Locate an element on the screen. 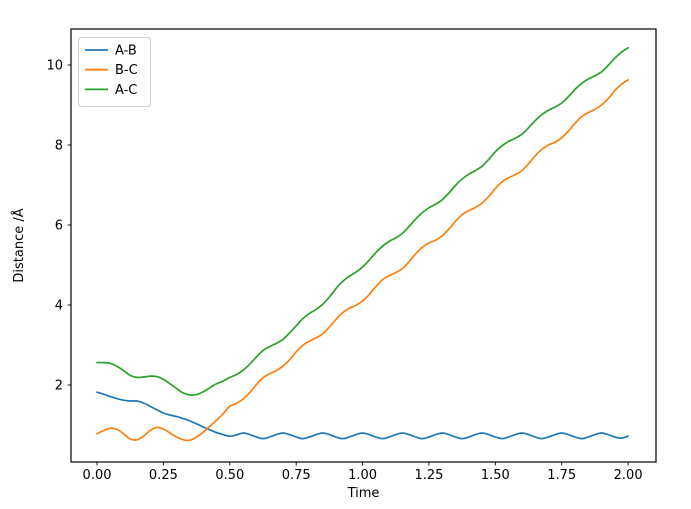 The width and height of the screenshot is (691, 509). legend-entry: B-C is located at coordinates (111, 70).